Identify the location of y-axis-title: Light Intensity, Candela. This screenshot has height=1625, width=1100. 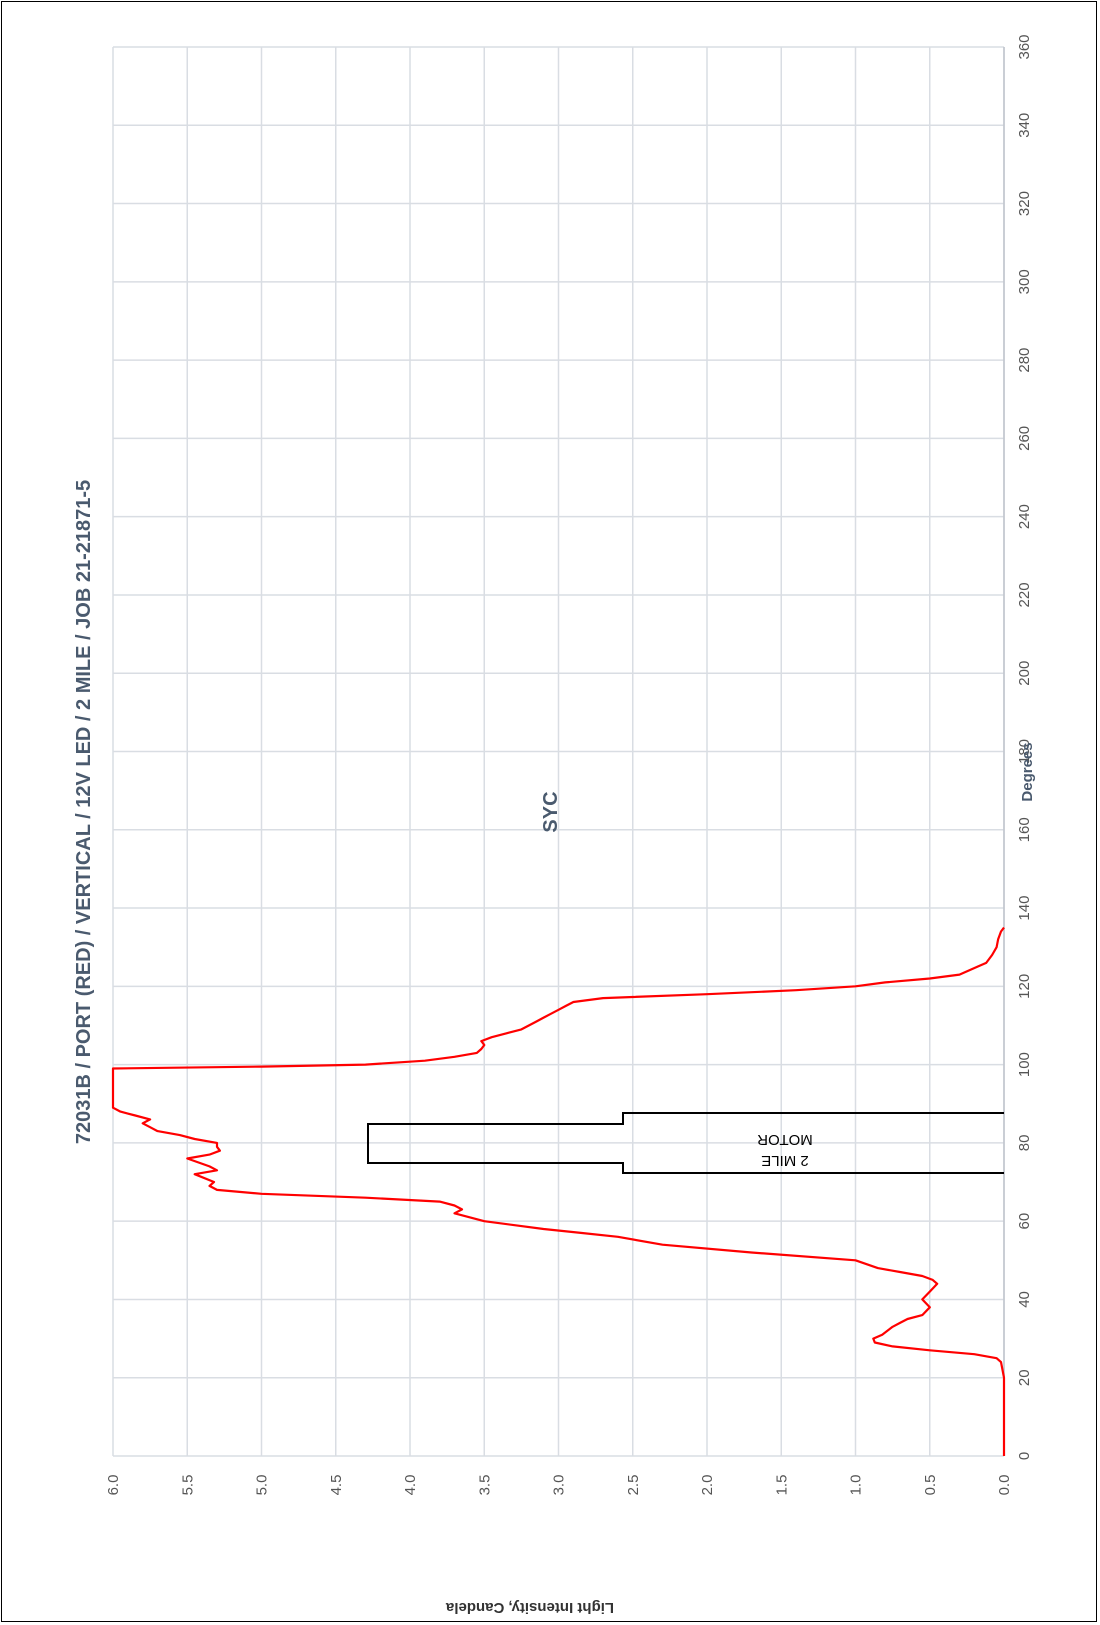
(529, 1607).